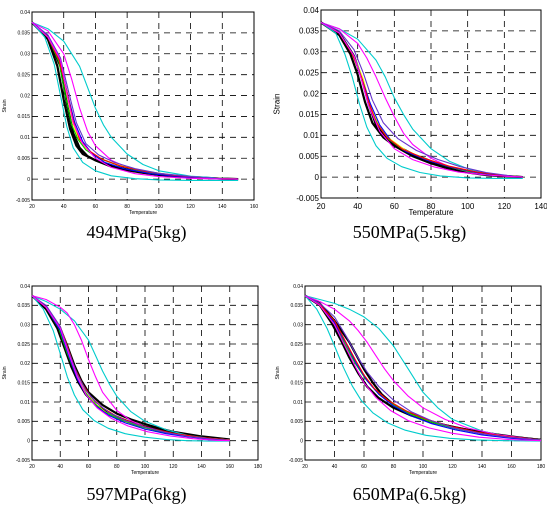 The image size is (547, 513). What do you see at coordinates (136, 494) in the screenshot?
I see `chart-caption: 597MPa(6kg)` at bounding box center [136, 494].